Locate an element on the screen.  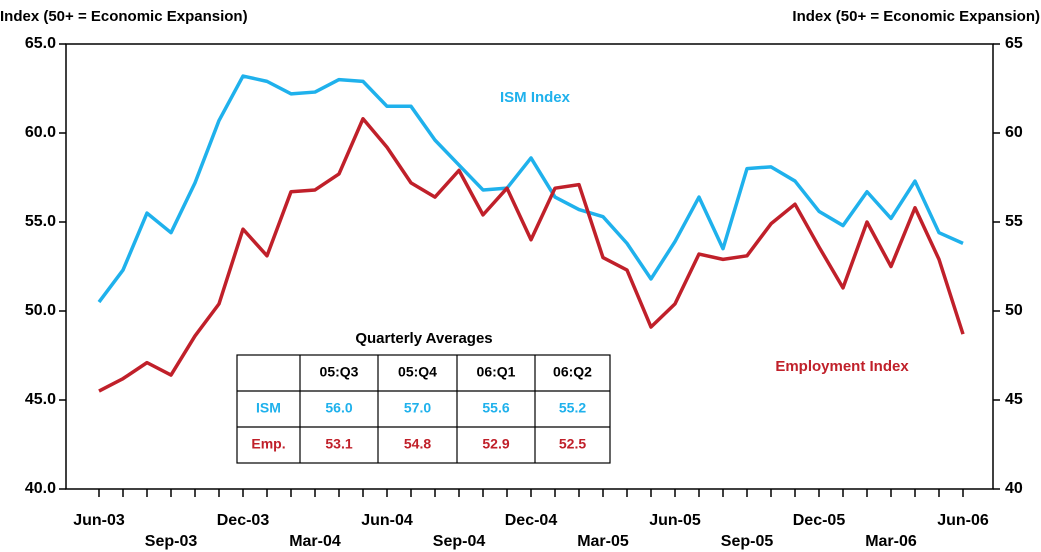
y-axis-title: Index (50+ = Economic Expansion) is located at coordinates (124, 16).